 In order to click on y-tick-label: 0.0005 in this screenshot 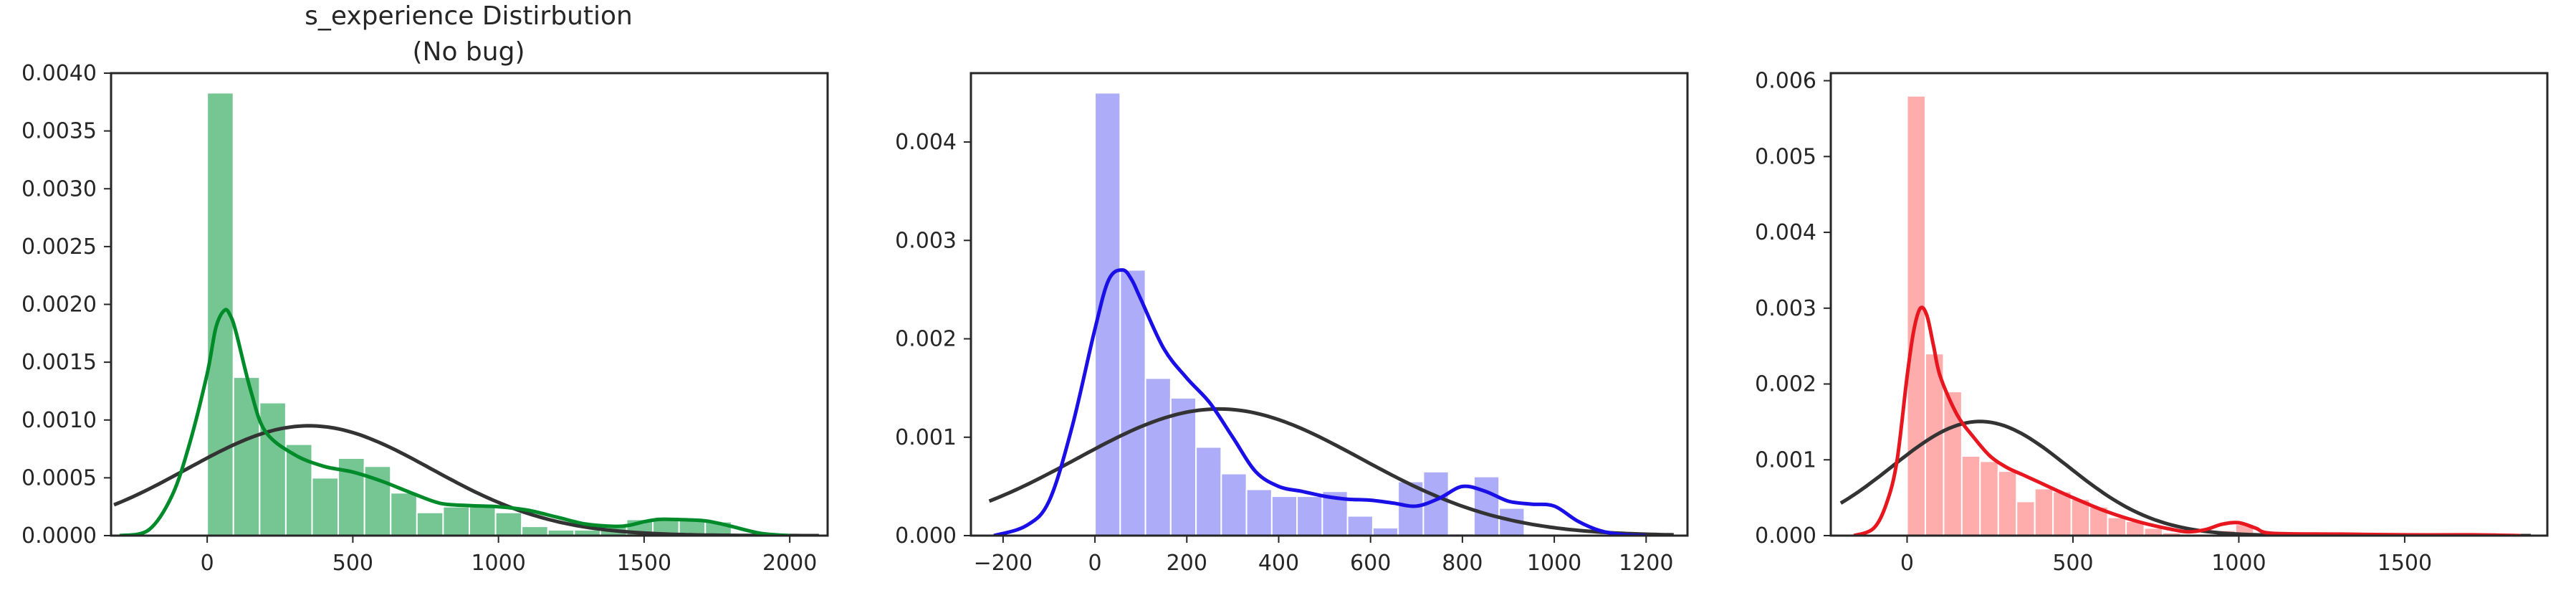, I will do `click(59, 477)`.